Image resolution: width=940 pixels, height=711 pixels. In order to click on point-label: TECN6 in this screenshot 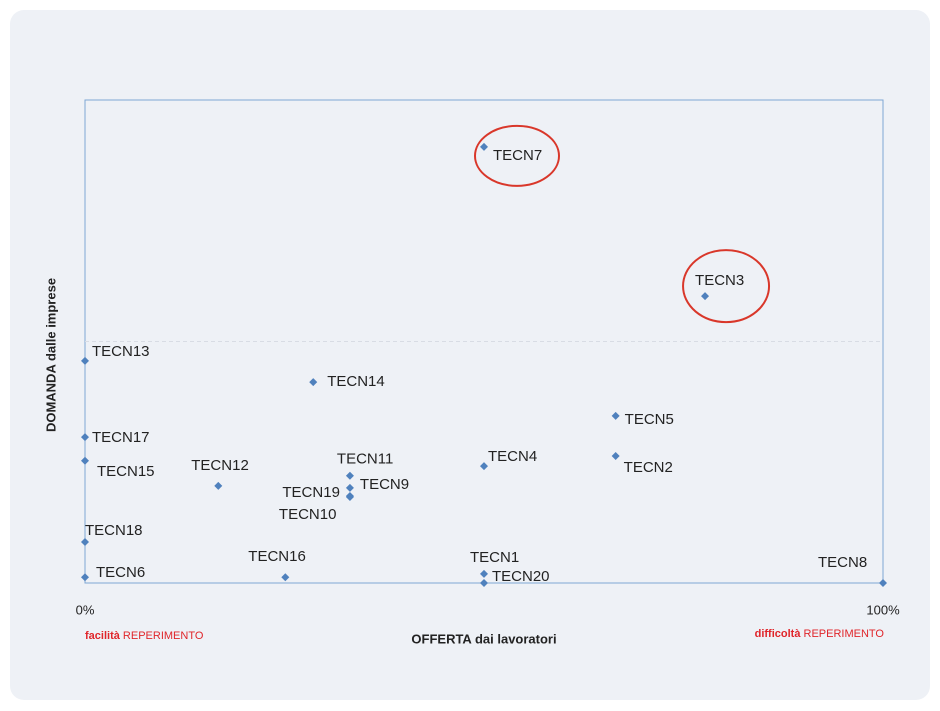, I will do `click(120, 572)`.